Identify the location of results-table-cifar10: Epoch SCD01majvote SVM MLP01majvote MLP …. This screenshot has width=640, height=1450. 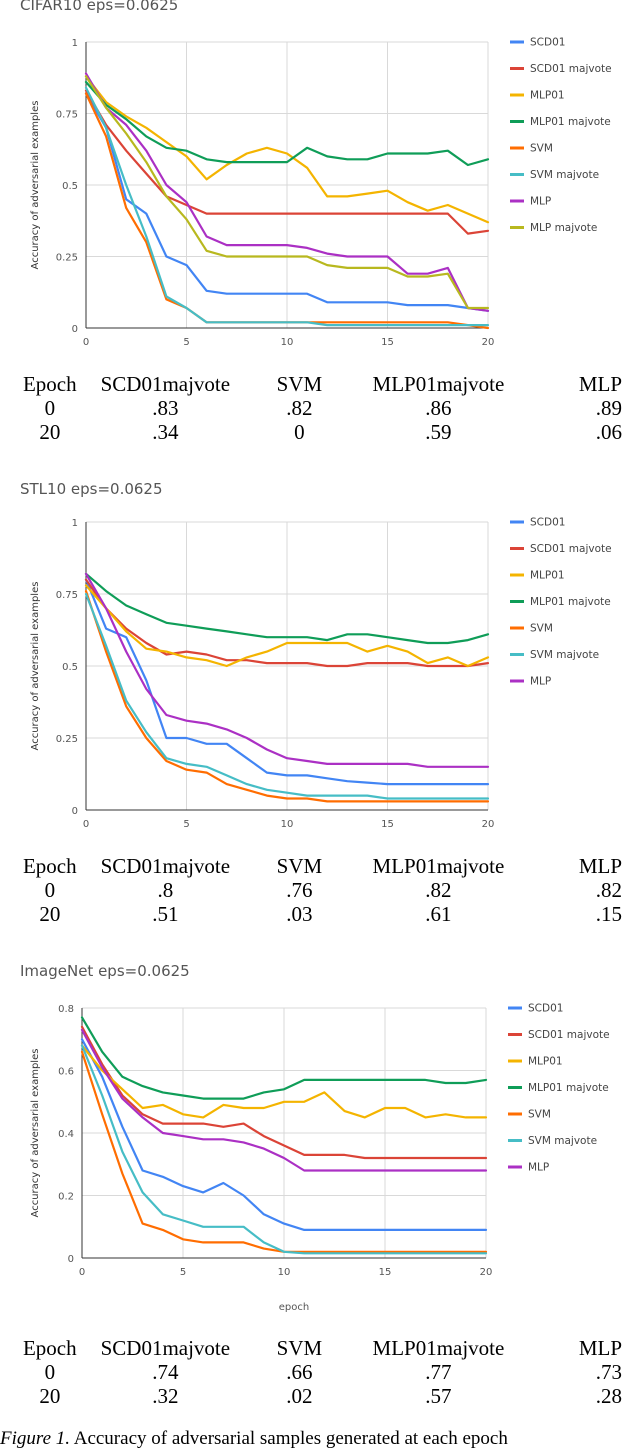
(320, 408).